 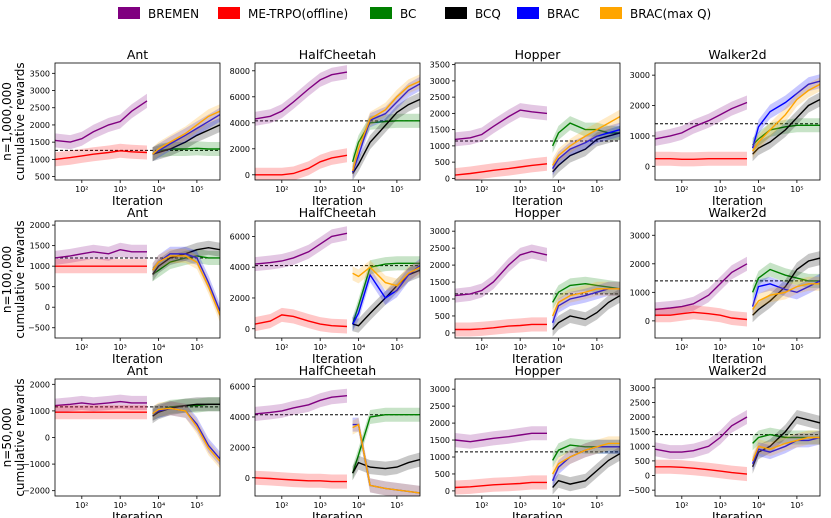 What do you see at coordinates (563, 14) in the screenshot?
I see `legend-label: BRAC` at bounding box center [563, 14].